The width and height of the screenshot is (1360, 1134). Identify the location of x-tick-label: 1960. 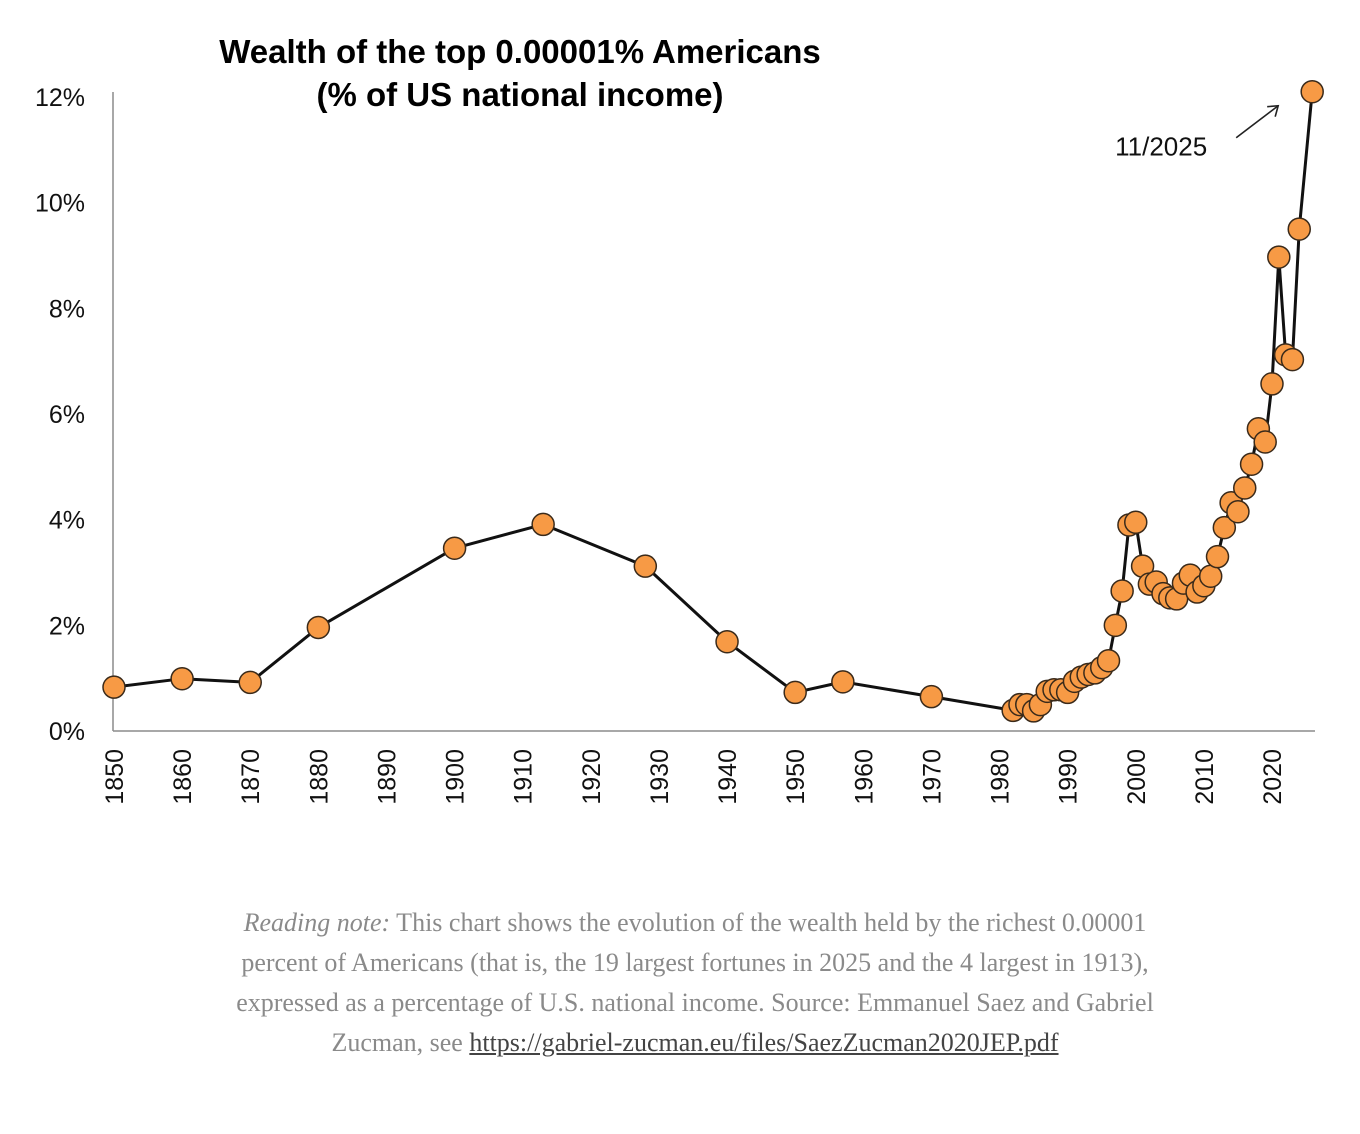
(864, 777).